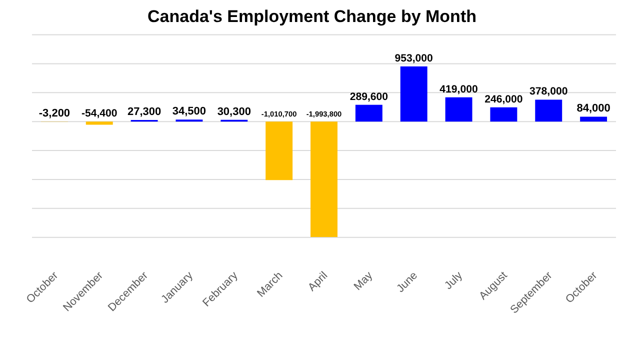 This screenshot has width=624, height=338. I want to click on data-label: 84,000, so click(593, 108).